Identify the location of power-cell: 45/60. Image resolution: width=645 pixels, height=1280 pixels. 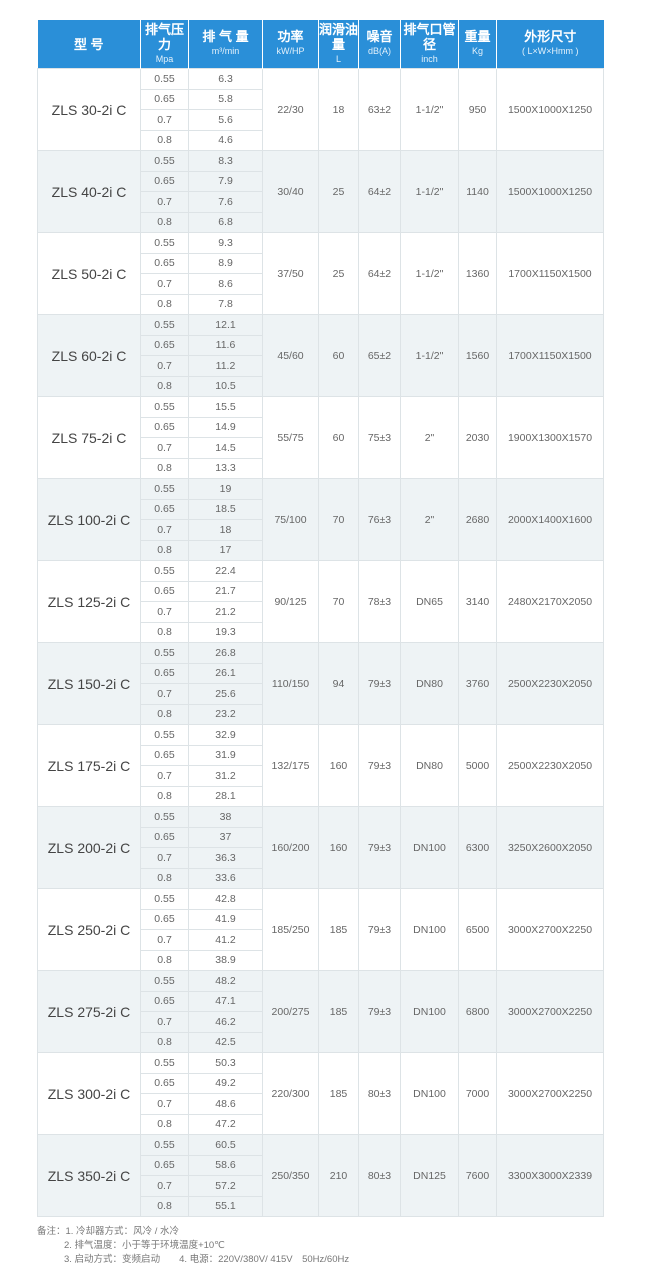
(290, 355).